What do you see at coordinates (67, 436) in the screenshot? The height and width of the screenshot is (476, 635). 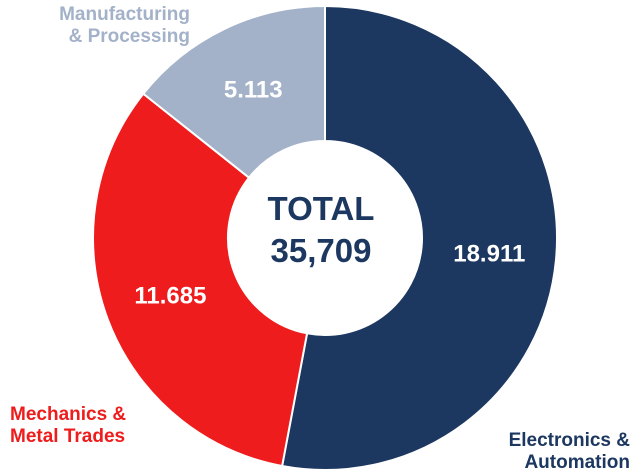 I see `slice-category-label-line: Metal Trades` at bounding box center [67, 436].